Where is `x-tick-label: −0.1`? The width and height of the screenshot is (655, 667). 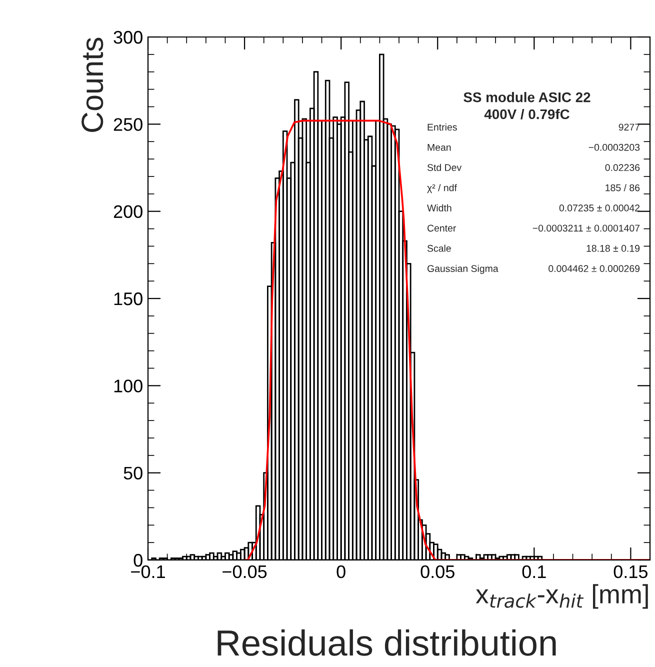
x-tick-label: −0.1 is located at coordinates (148, 571).